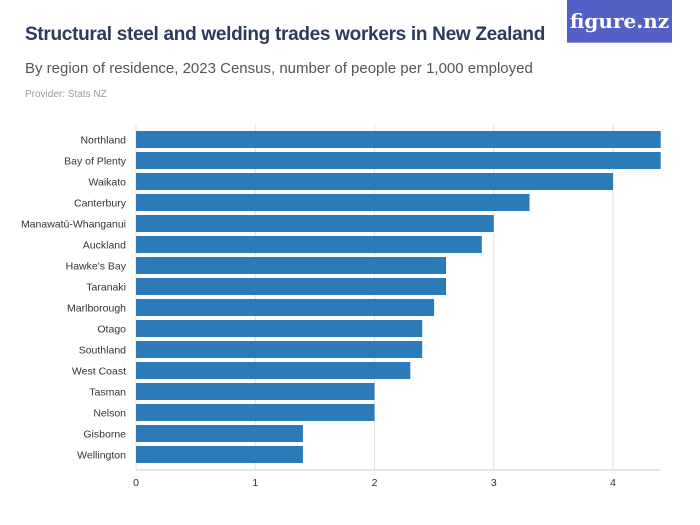 The image size is (700, 525). What do you see at coordinates (73, 225) in the screenshot?
I see `category-label: Manawatū-Whanganui` at bounding box center [73, 225].